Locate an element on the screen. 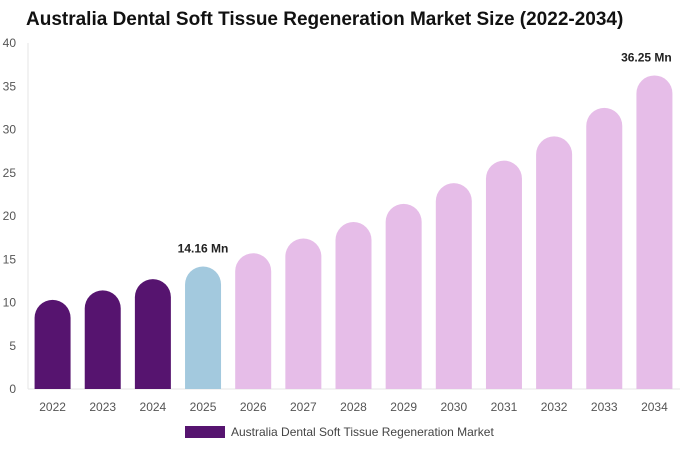 Image resolution: width=680 pixels, height=450 pixels. y-tick-label: 5 is located at coordinates (12, 346).